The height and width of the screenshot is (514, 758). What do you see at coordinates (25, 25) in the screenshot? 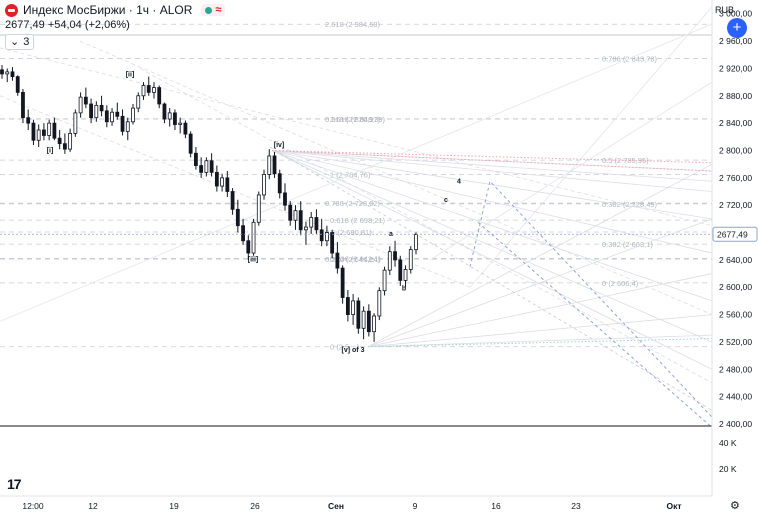
I see `last-price: 2677,49` at bounding box center [25, 25].